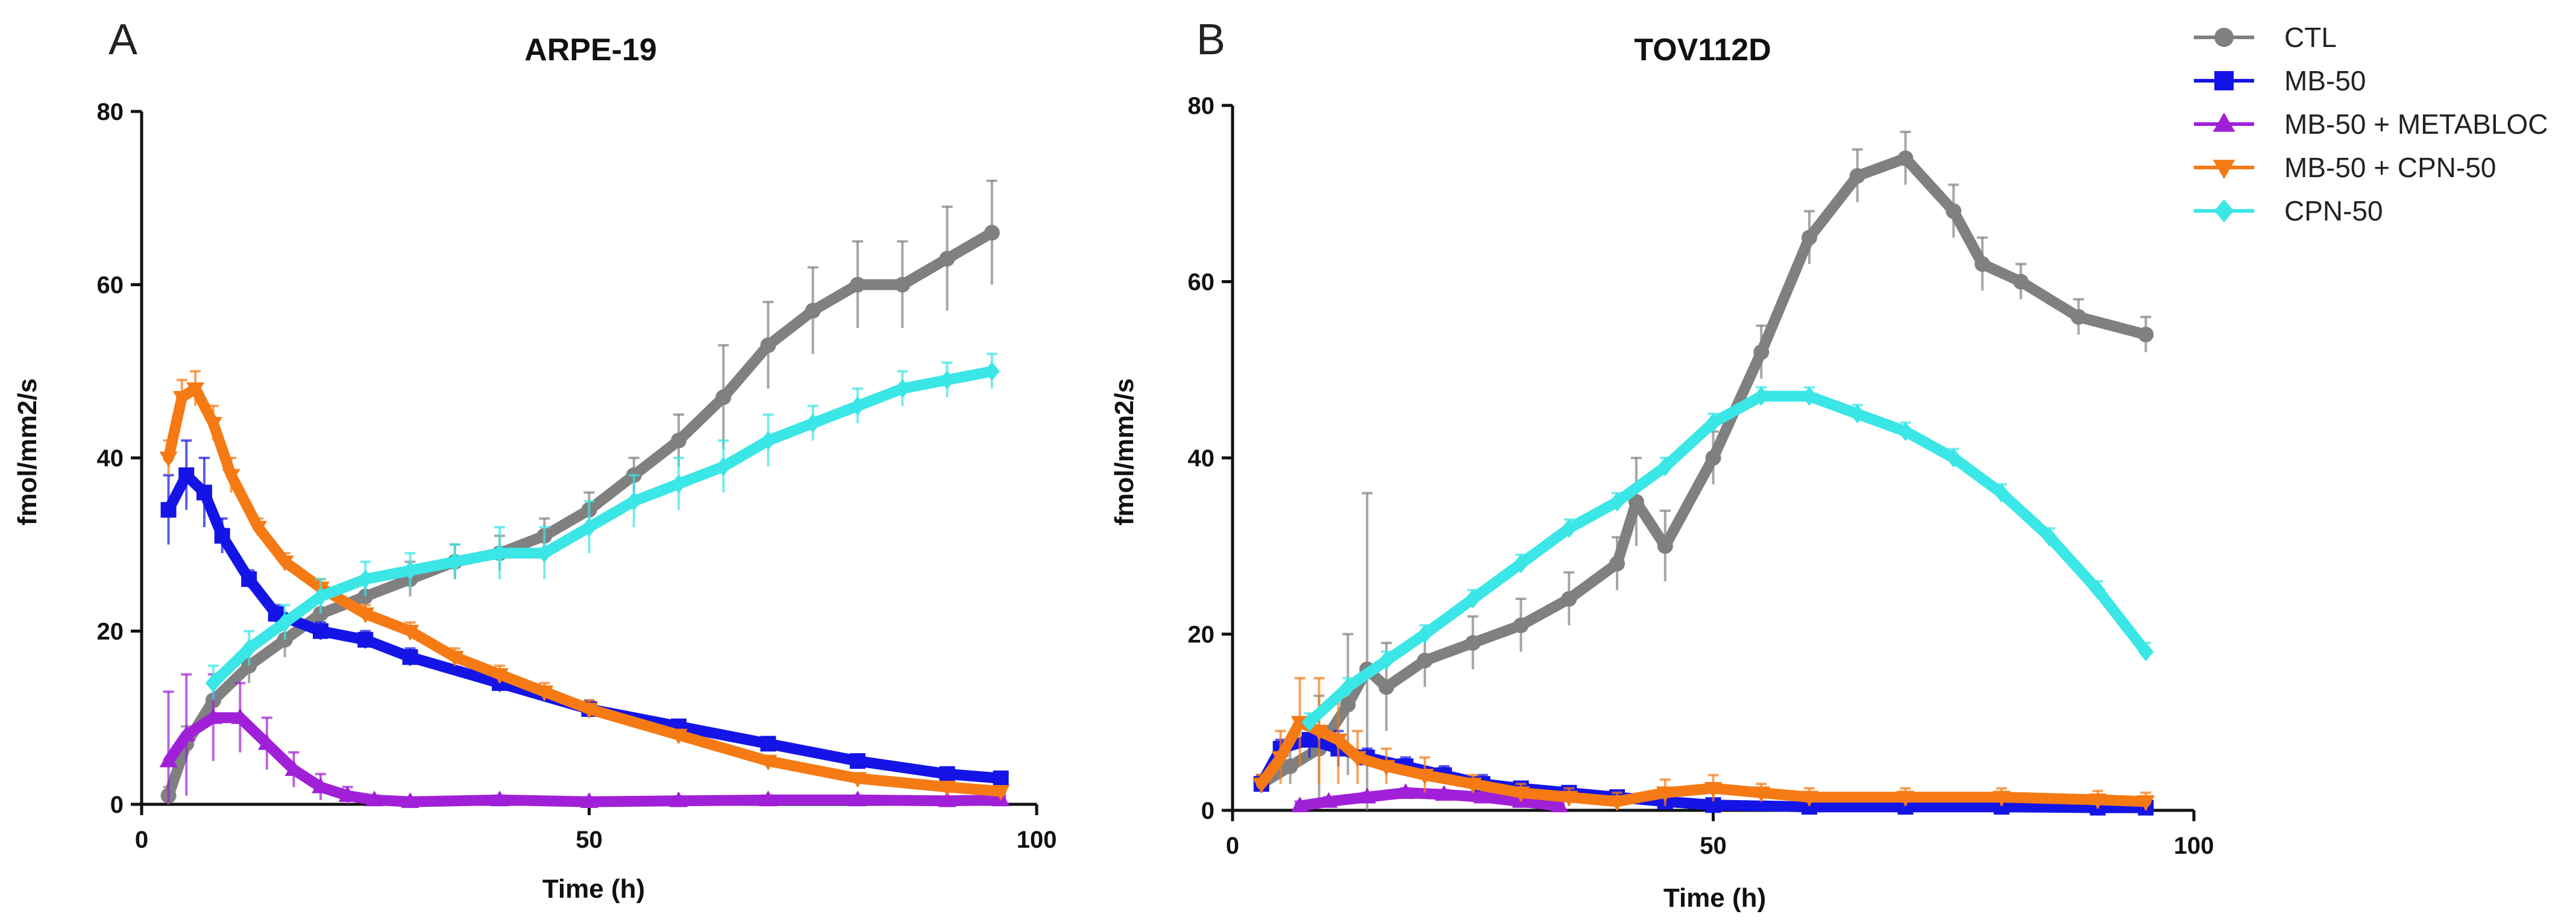 The width and height of the screenshot is (2576, 923). Describe the element at coordinates (2265, 37) in the screenshot. I see `legend-item-ctl: CTL` at that location.